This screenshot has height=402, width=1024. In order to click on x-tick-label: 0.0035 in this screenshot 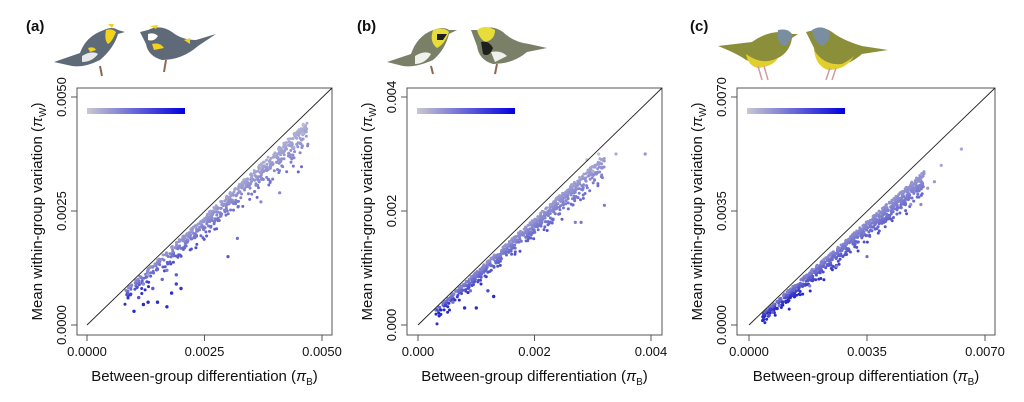, I will do `click(867, 351)`.